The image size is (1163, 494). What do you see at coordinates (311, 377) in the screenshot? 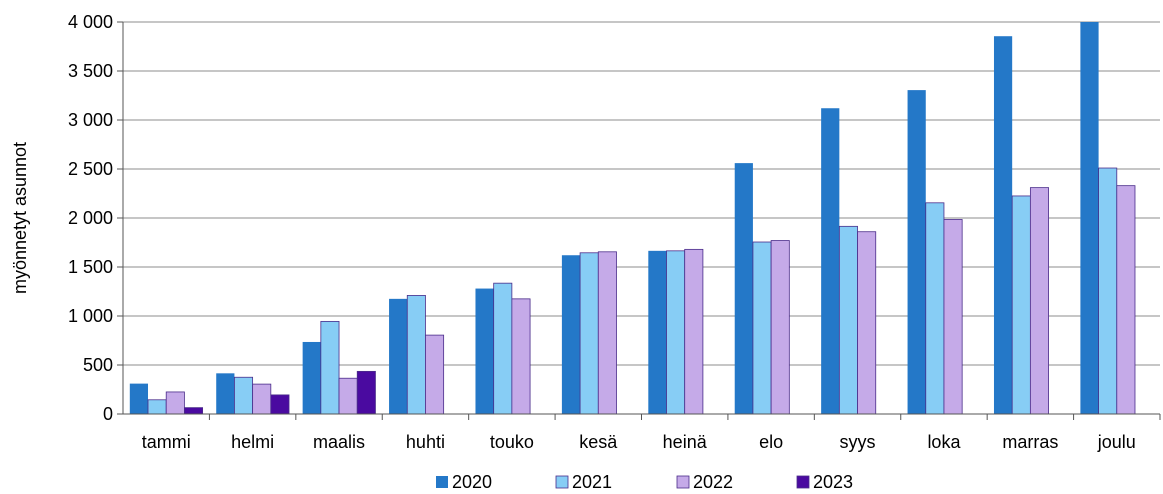
I see `bar-2020-maalis` at bounding box center [311, 377].